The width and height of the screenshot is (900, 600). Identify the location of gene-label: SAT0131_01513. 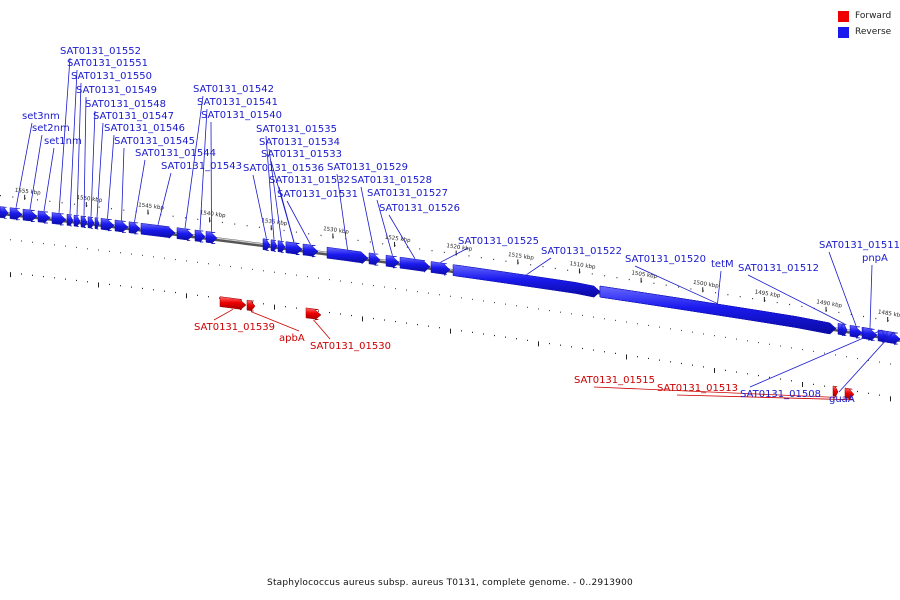
(697, 388).